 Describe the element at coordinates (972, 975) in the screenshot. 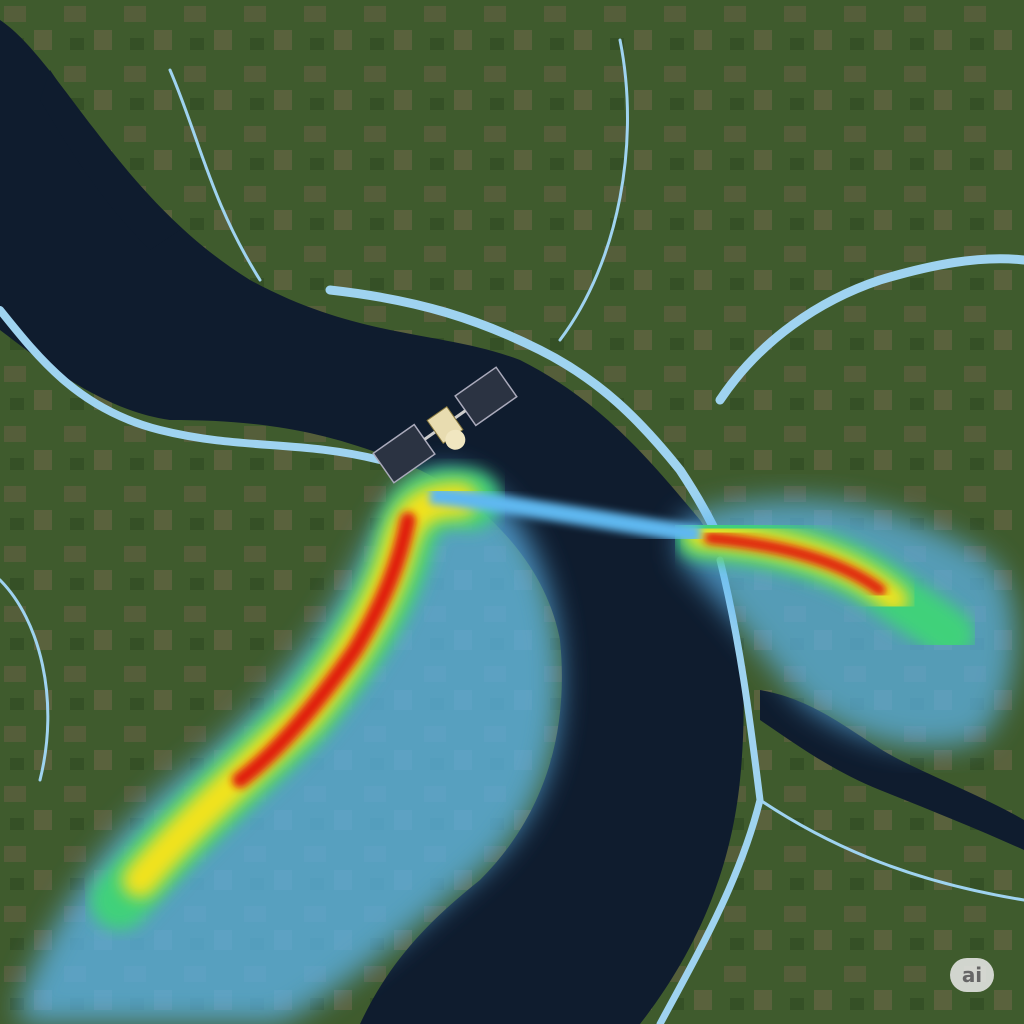

I see `ai-watermark-badge: ai` at that location.